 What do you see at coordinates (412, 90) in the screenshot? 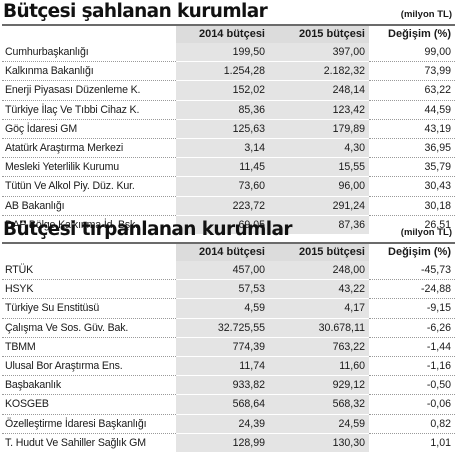
I see `change-percent: 63,22` at bounding box center [412, 90].